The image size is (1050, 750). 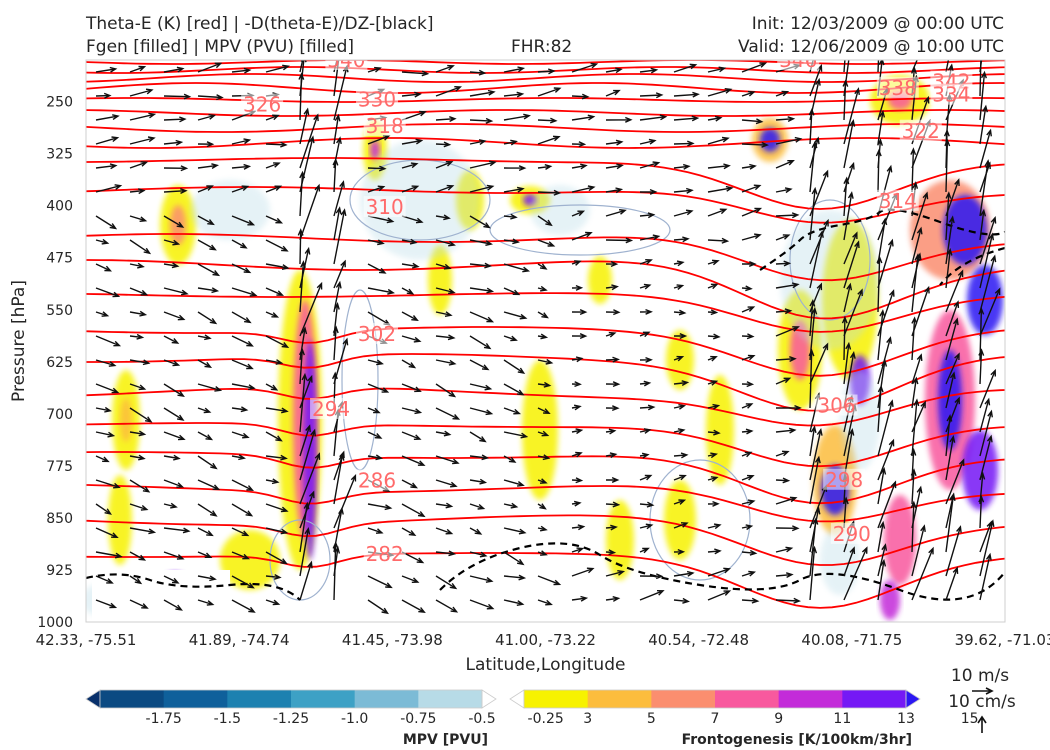 What do you see at coordinates (93, 699) in the screenshot?
I see `mpv-colorbar-extend-min` at bounding box center [93, 699].